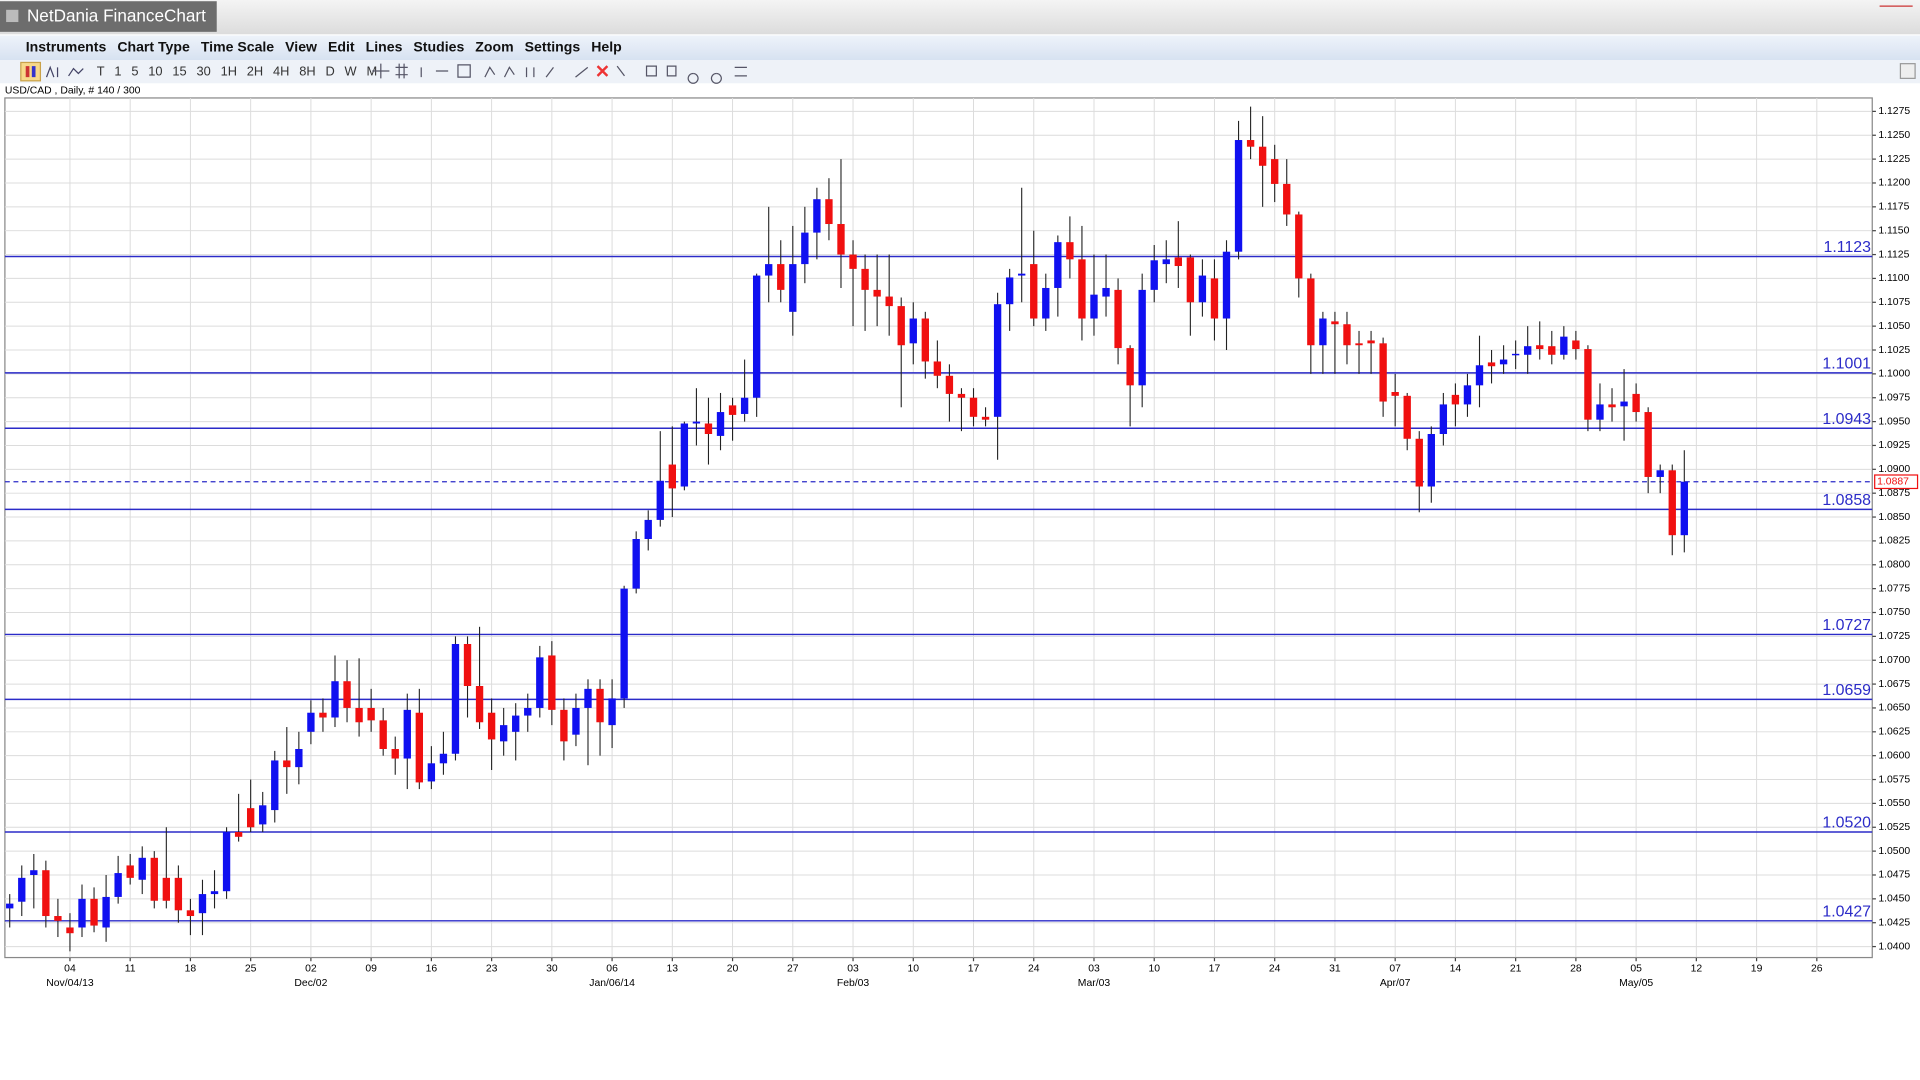 The image size is (1920, 1080). I want to click on x-tick-label: 10, so click(913, 968).